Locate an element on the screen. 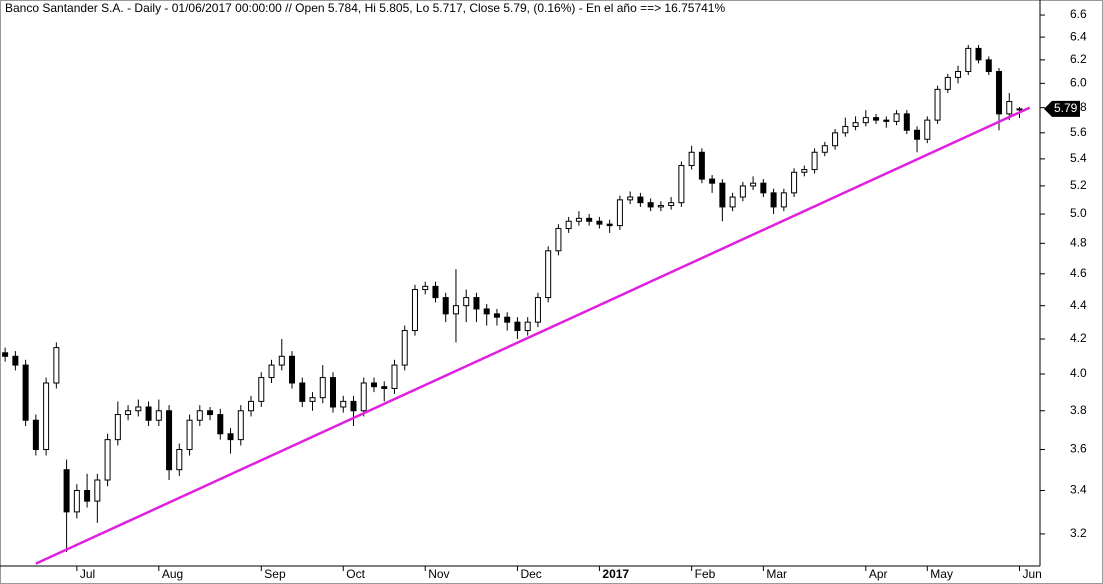 This screenshot has width=1103, height=584. y-tick-label: 4.2 is located at coordinates (1078, 338).